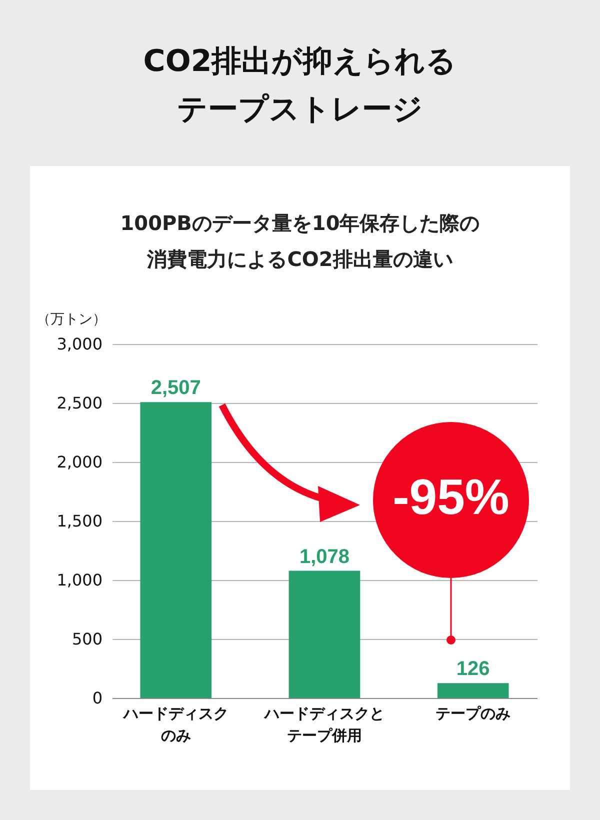 The width and height of the screenshot is (600, 820). I want to click on y-tick-label: 2,500, so click(79, 403).